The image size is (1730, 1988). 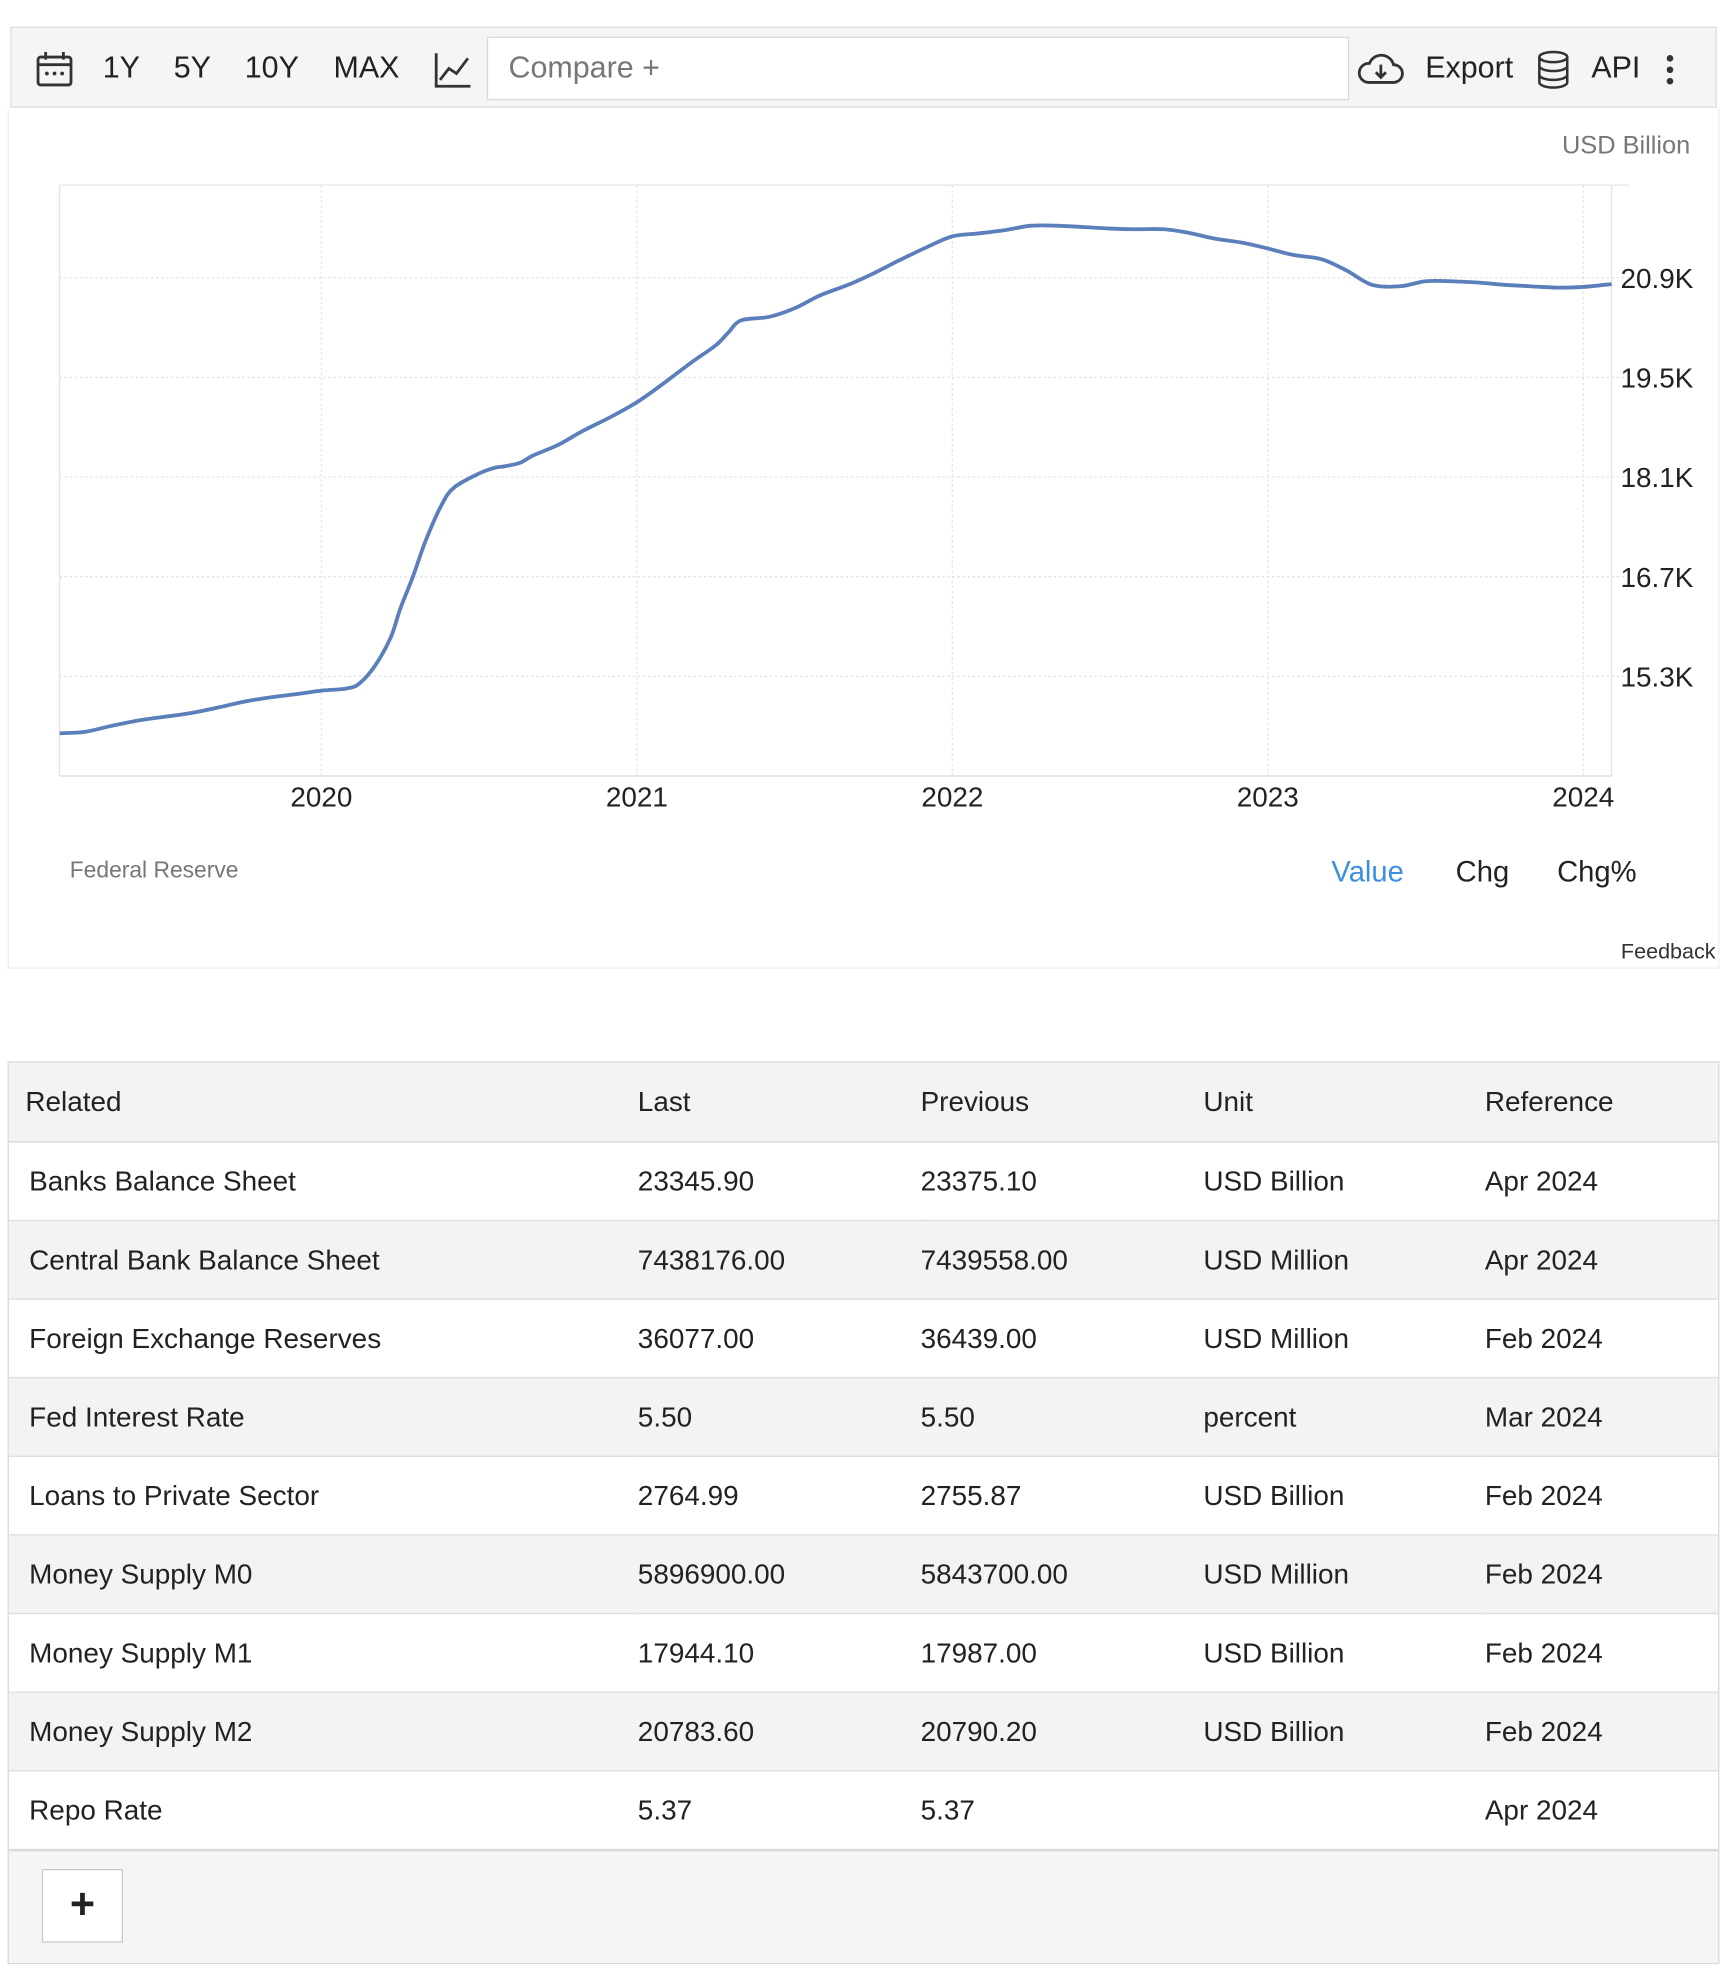 What do you see at coordinates (863, 1906) in the screenshot?
I see `table-footer: +` at bounding box center [863, 1906].